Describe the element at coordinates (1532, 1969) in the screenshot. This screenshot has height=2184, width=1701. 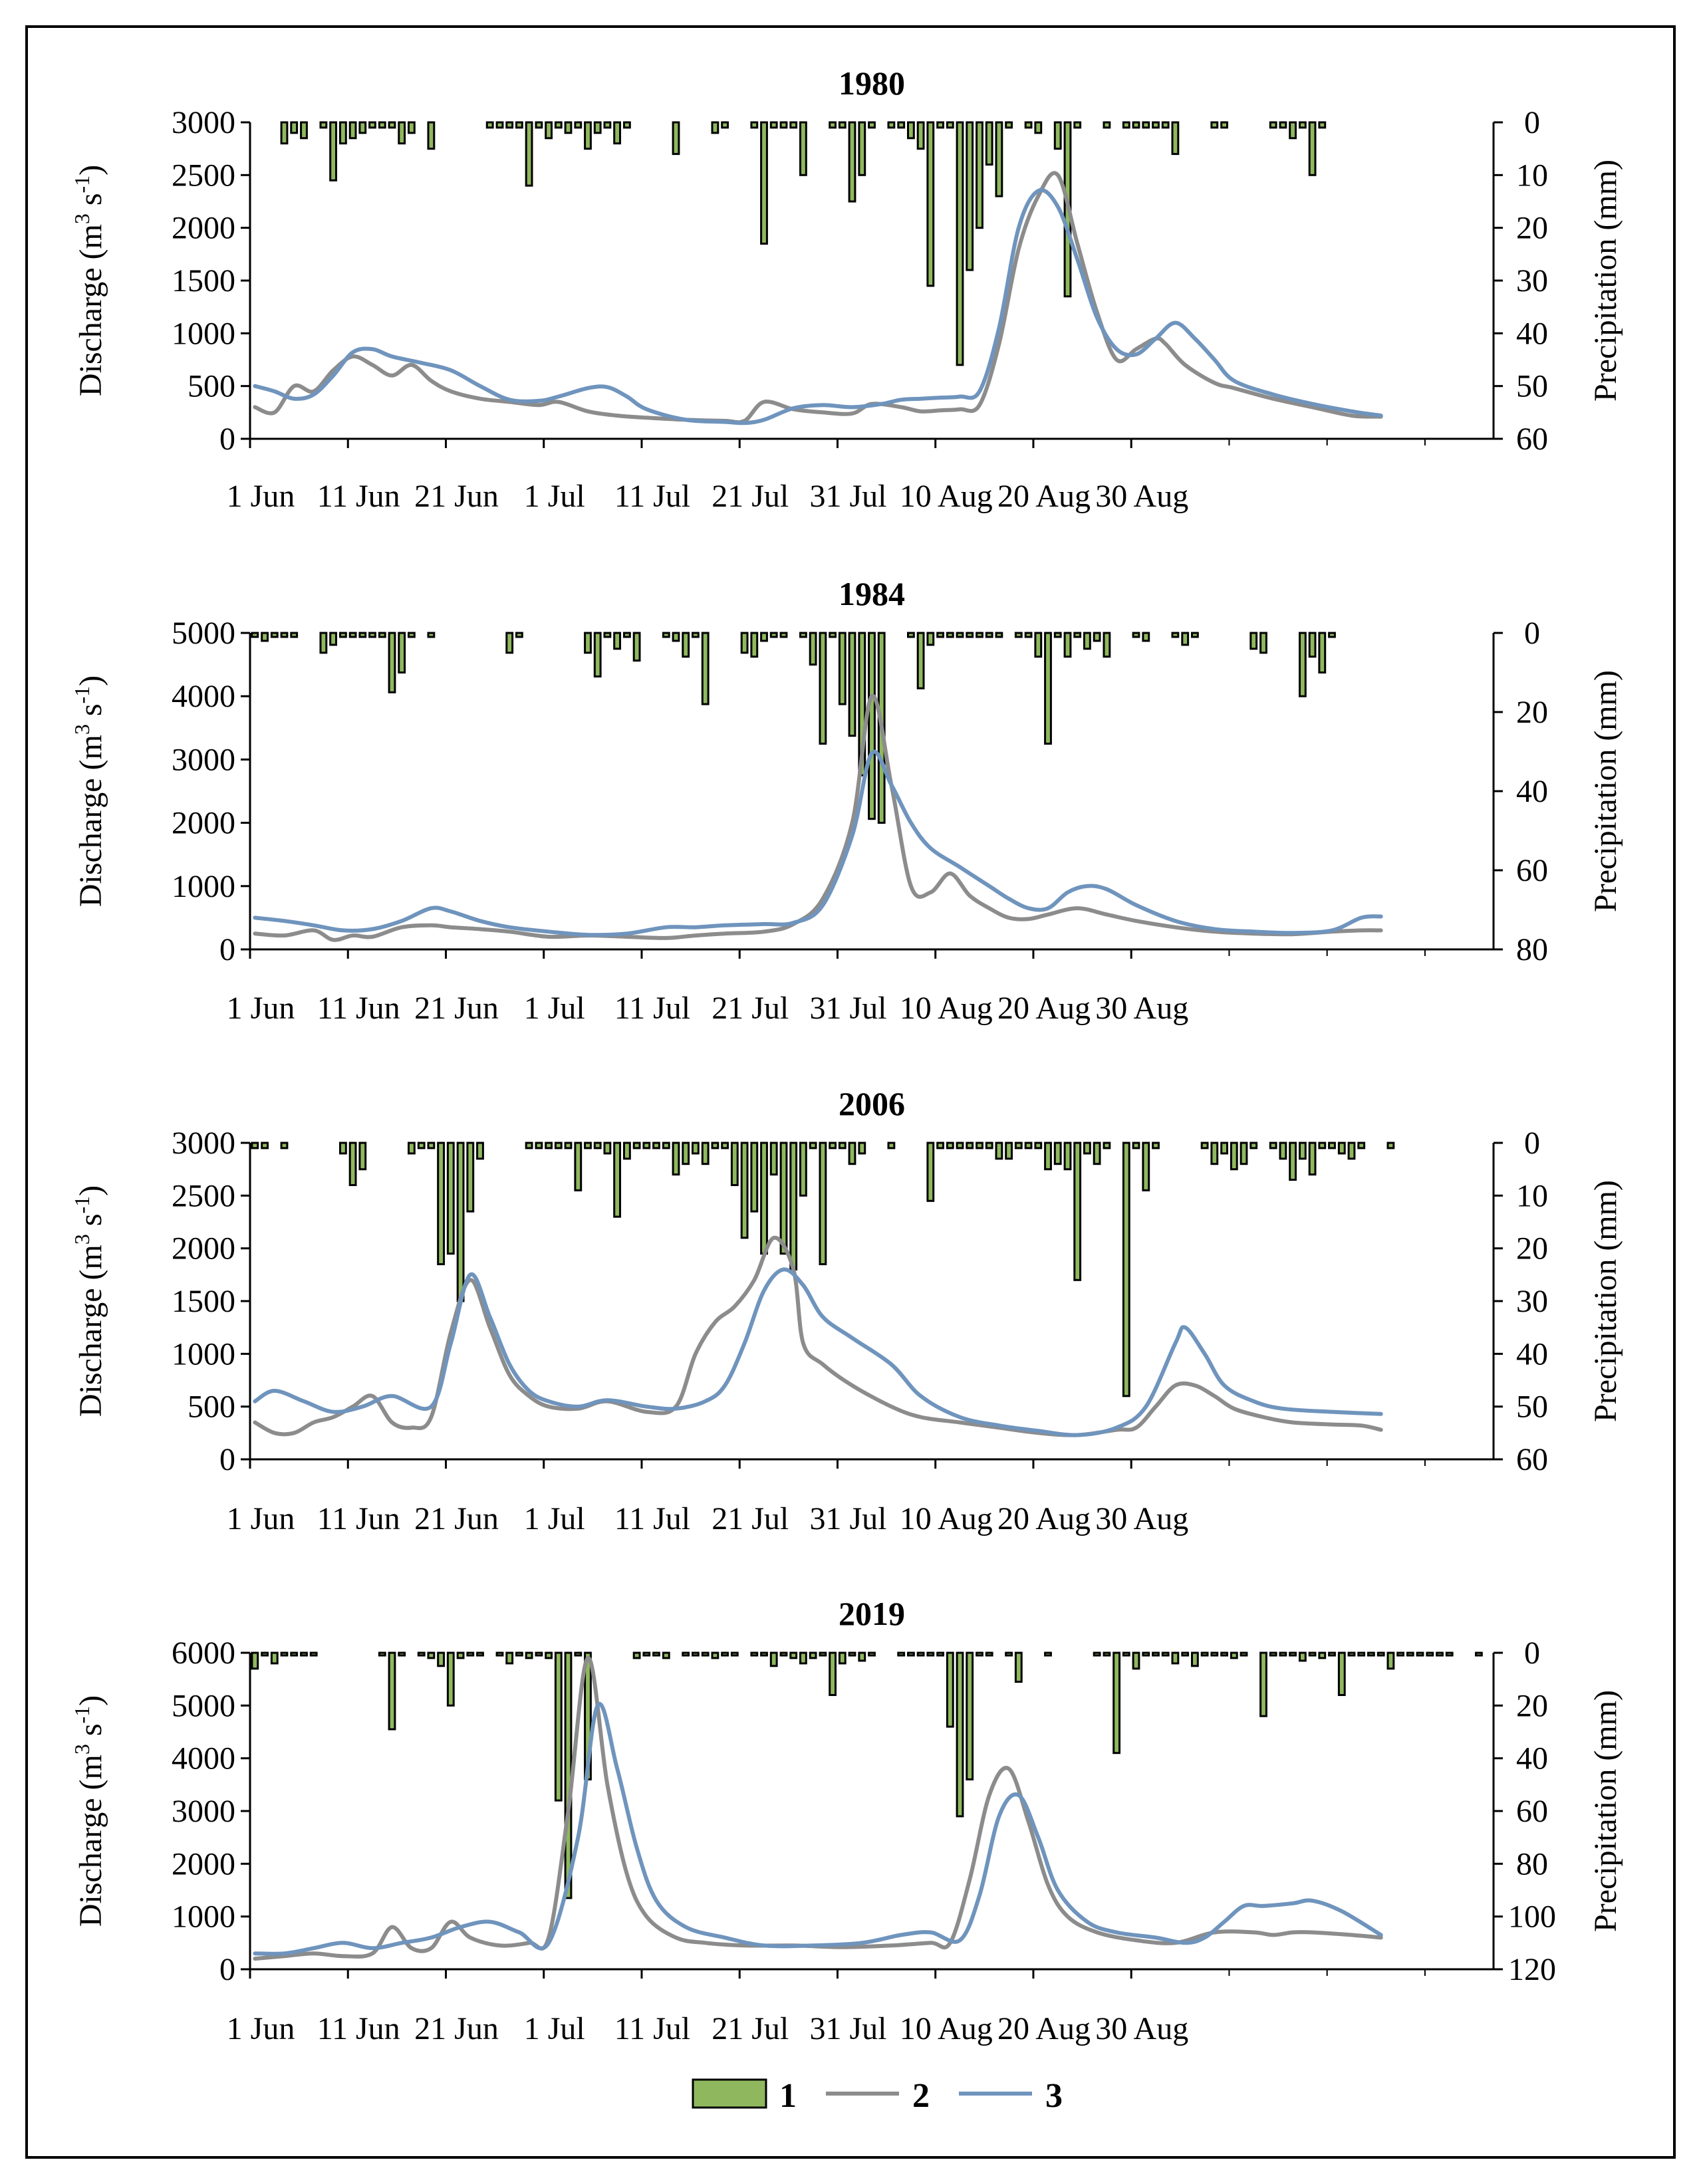
I see `y2-tick-label: 120` at that location.